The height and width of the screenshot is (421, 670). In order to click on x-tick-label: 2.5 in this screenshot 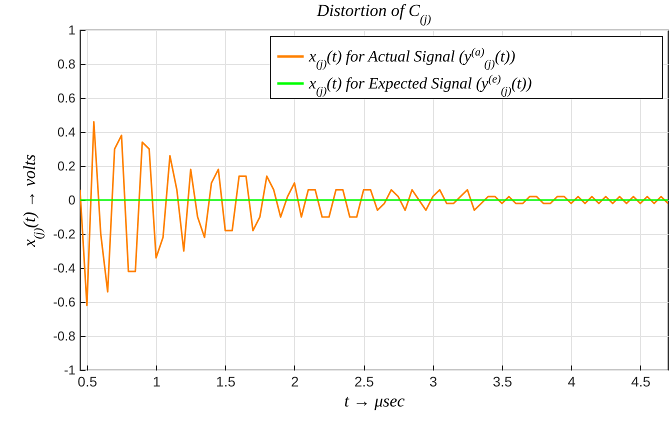, I will do `click(364, 382)`.